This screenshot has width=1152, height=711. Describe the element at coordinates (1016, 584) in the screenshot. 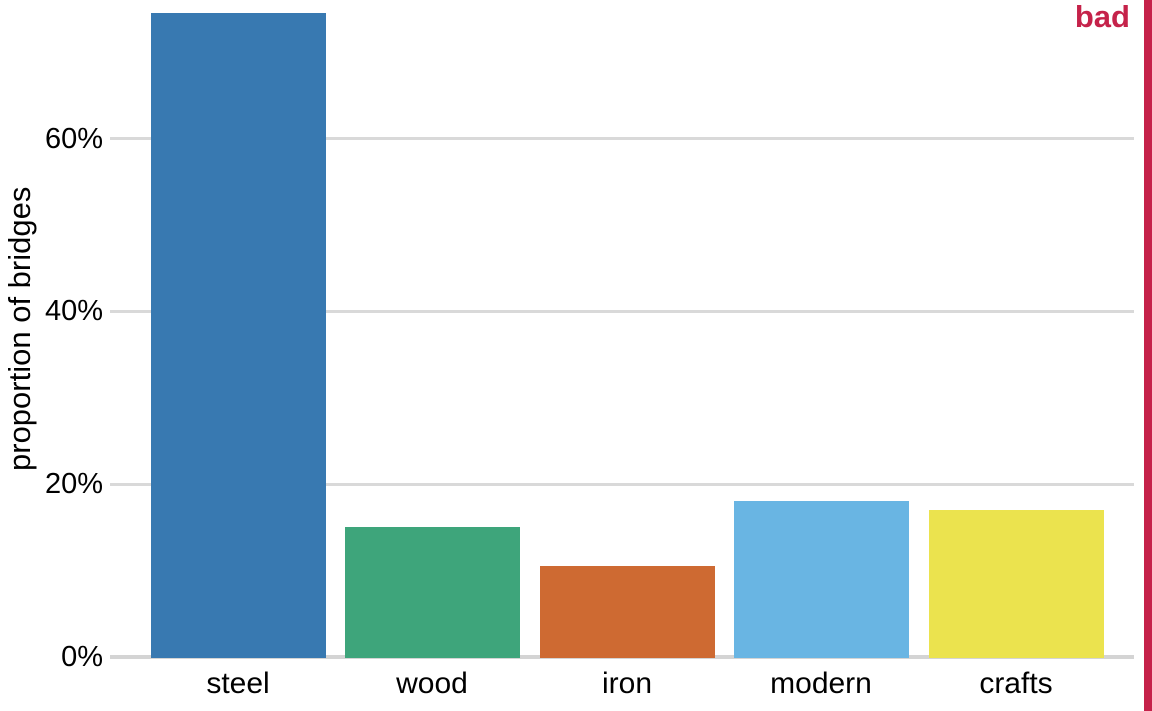

I see `bar-crafts` at that location.